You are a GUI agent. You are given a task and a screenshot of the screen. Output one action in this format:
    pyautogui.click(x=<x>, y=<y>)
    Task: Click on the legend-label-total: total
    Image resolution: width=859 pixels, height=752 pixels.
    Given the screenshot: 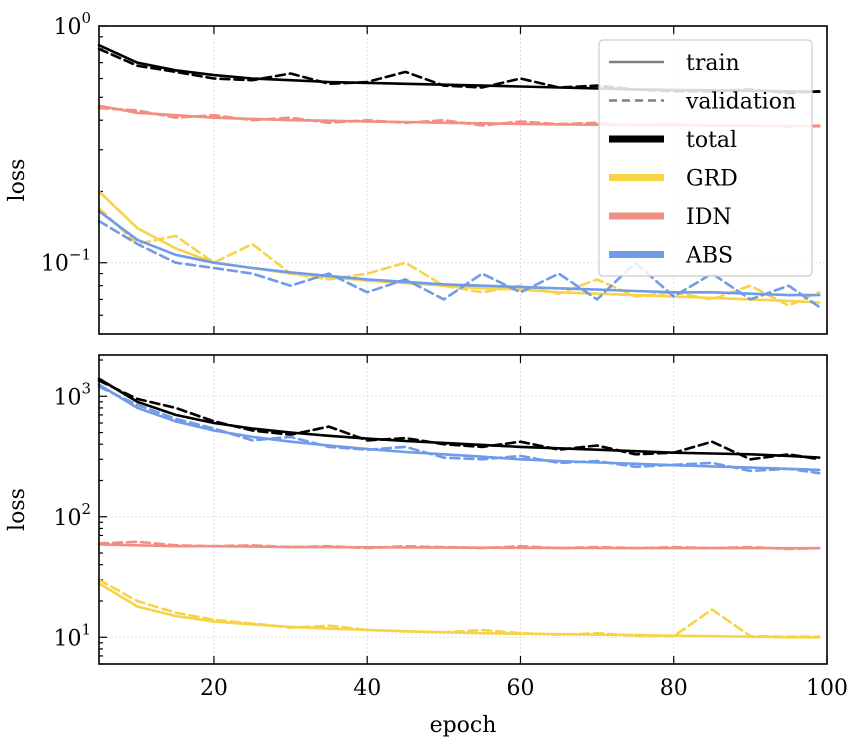 What is the action you would take?
    pyautogui.click(x=711, y=140)
    